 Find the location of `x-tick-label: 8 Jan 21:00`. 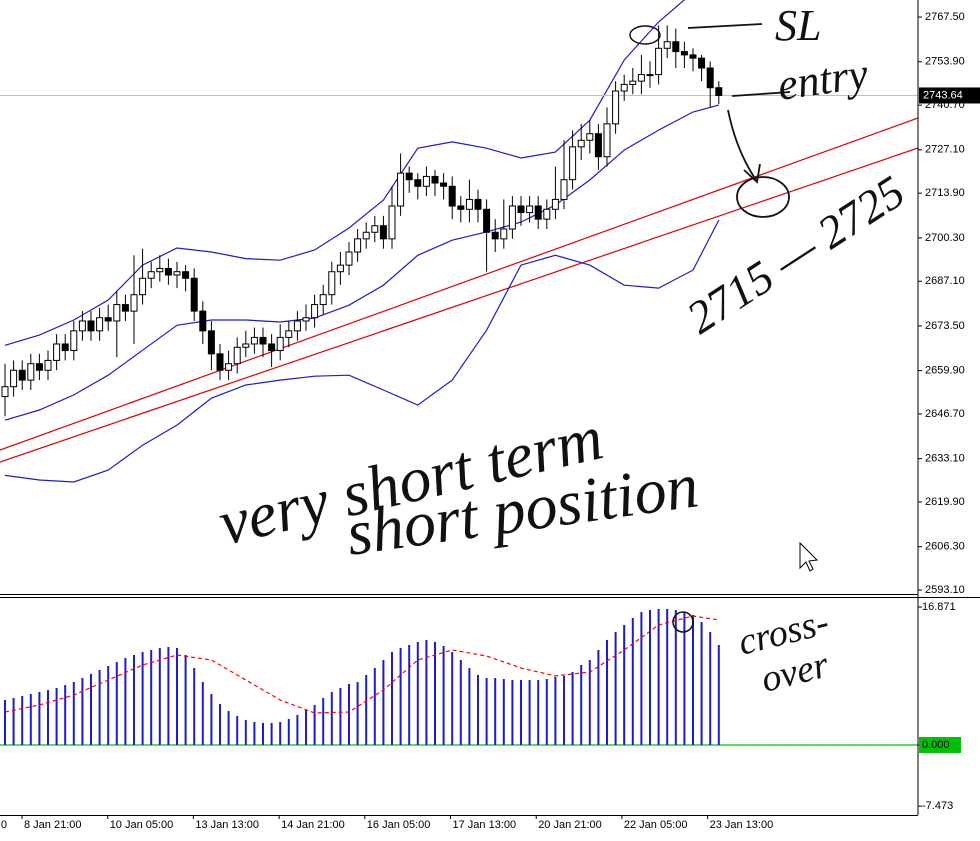

x-tick-label: 8 Jan 21:00 is located at coordinates (53, 825).